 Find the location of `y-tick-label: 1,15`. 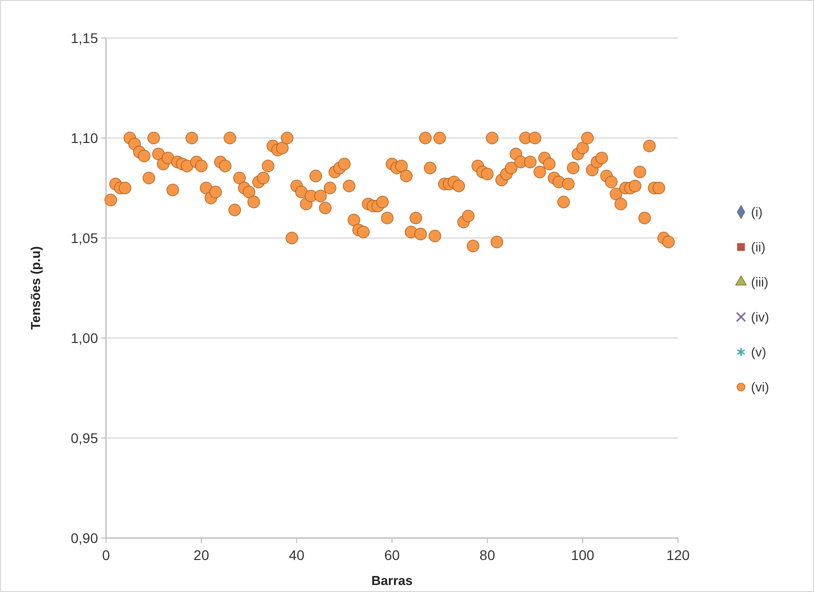

y-tick-label: 1,15 is located at coordinates (84, 38).